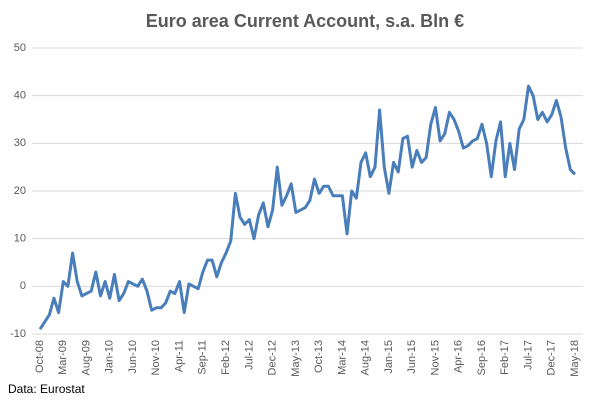 The width and height of the screenshot is (604, 404). I want to click on x-tick-label: Feb-17, so click(505, 357).